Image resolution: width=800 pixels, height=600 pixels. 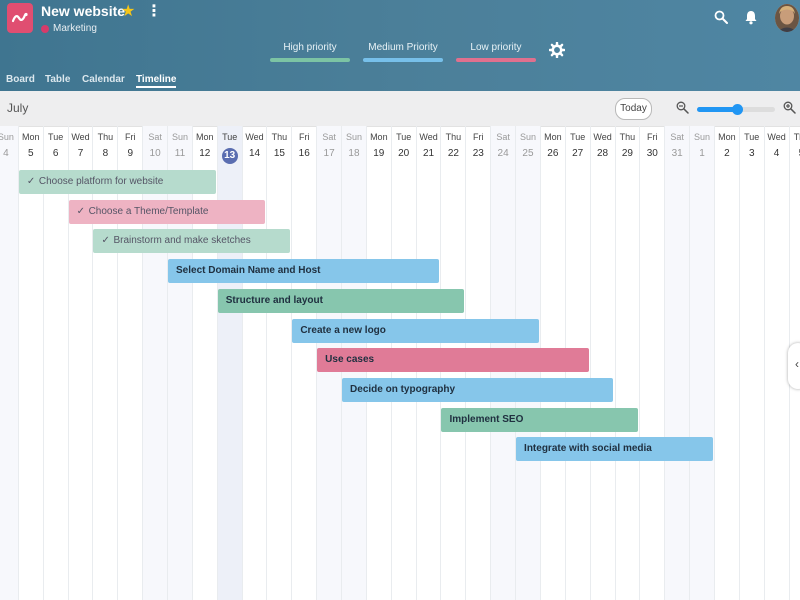 I want to click on day-number: 17, so click(x=329, y=153).